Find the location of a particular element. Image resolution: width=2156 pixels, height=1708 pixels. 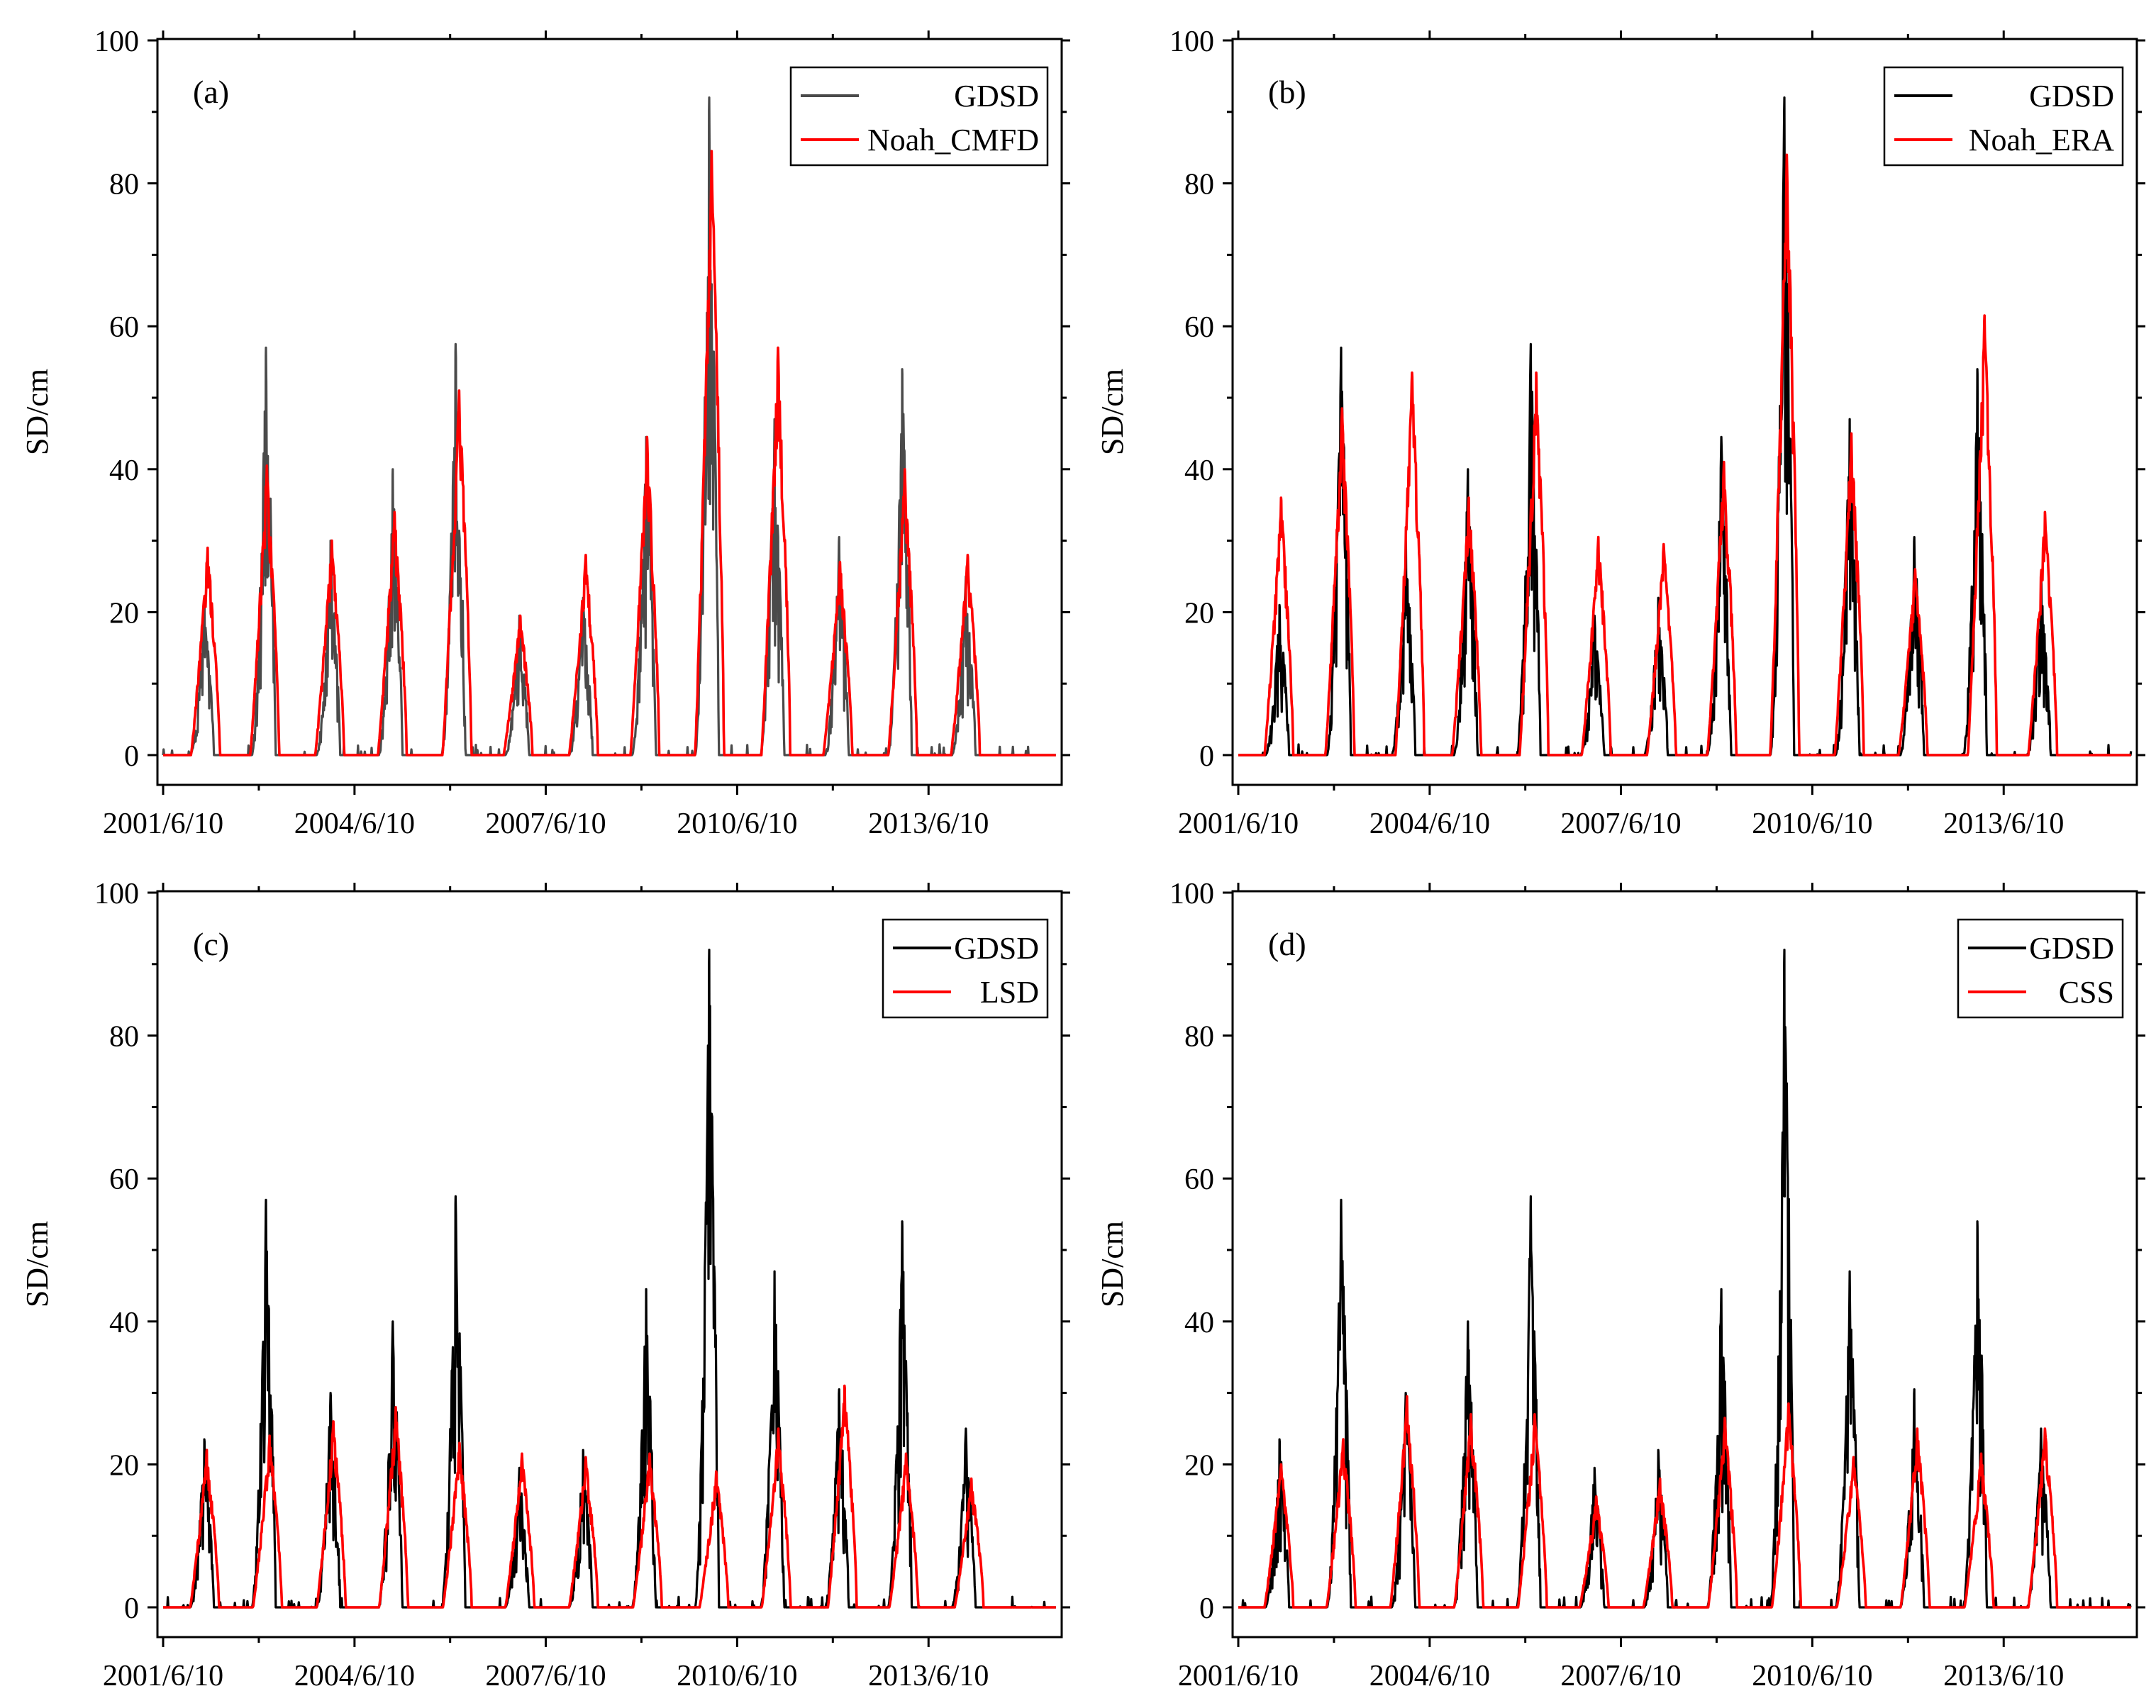

legend: GDSD LSD is located at coordinates (965, 968).